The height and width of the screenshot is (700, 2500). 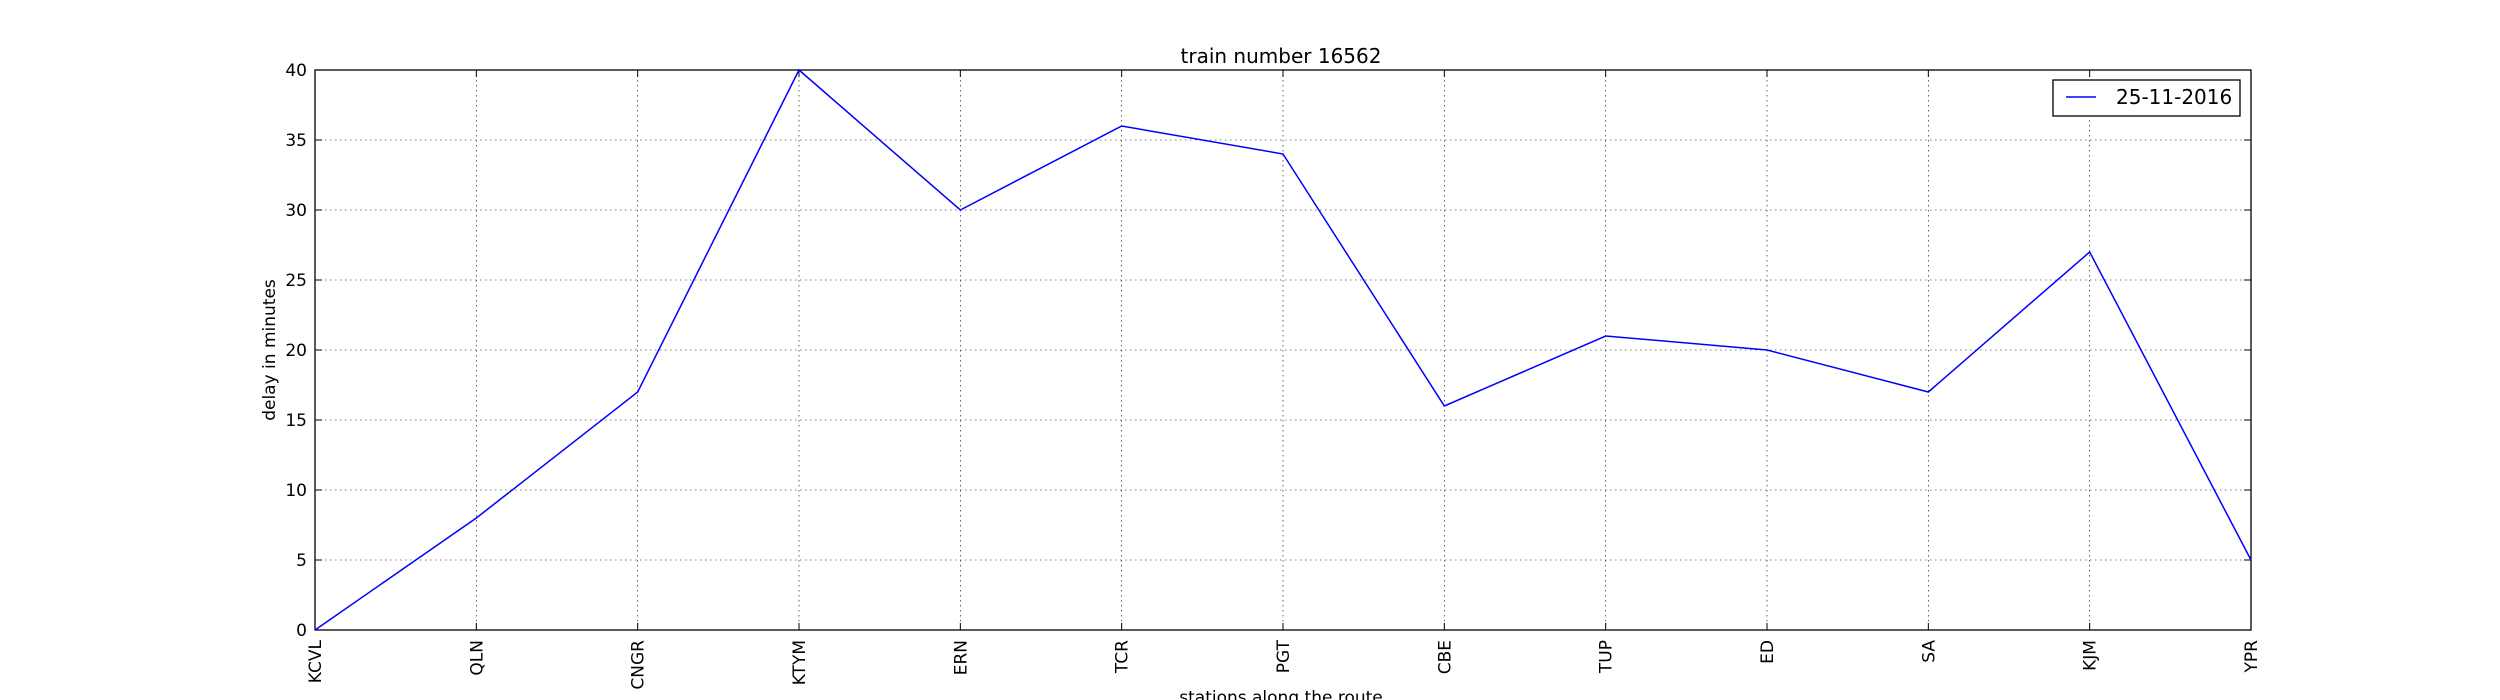 What do you see at coordinates (1445, 657) in the screenshot?
I see `x-tick-label: CBE` at bounding box center [1445, 657].